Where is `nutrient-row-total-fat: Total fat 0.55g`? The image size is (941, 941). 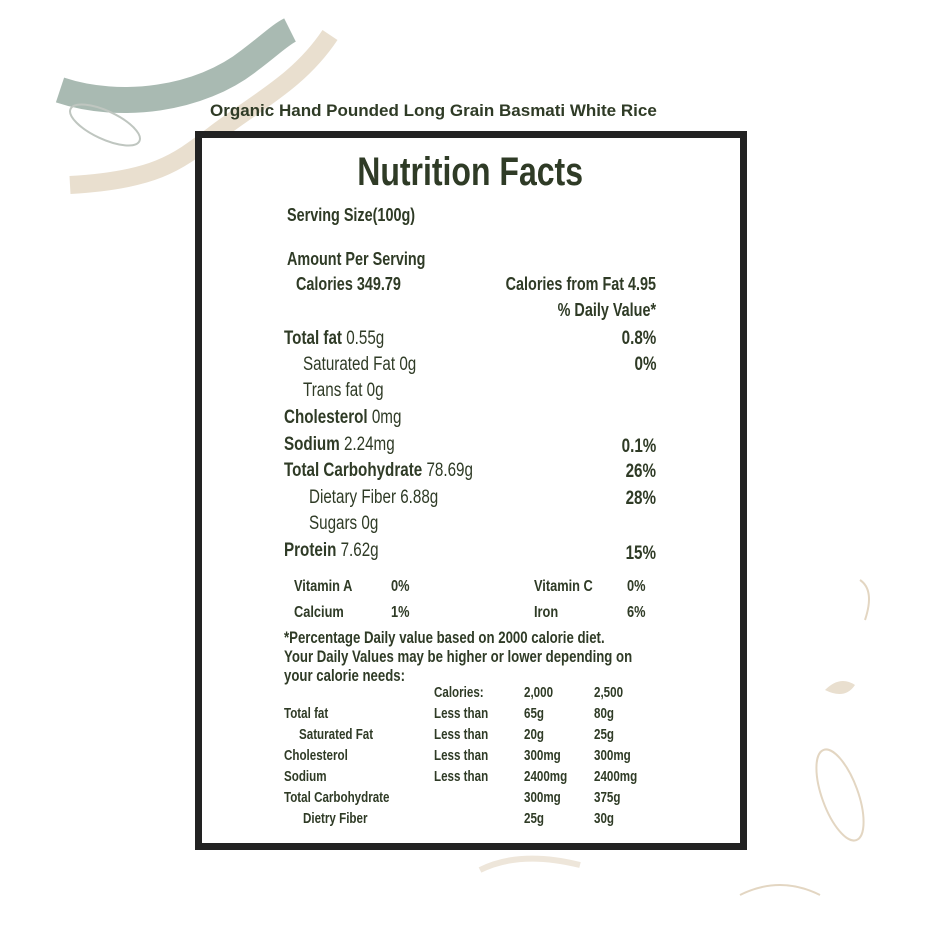 nutrient-row-total-fat: Total fat 0.55g is located at coordinates (346, 339).